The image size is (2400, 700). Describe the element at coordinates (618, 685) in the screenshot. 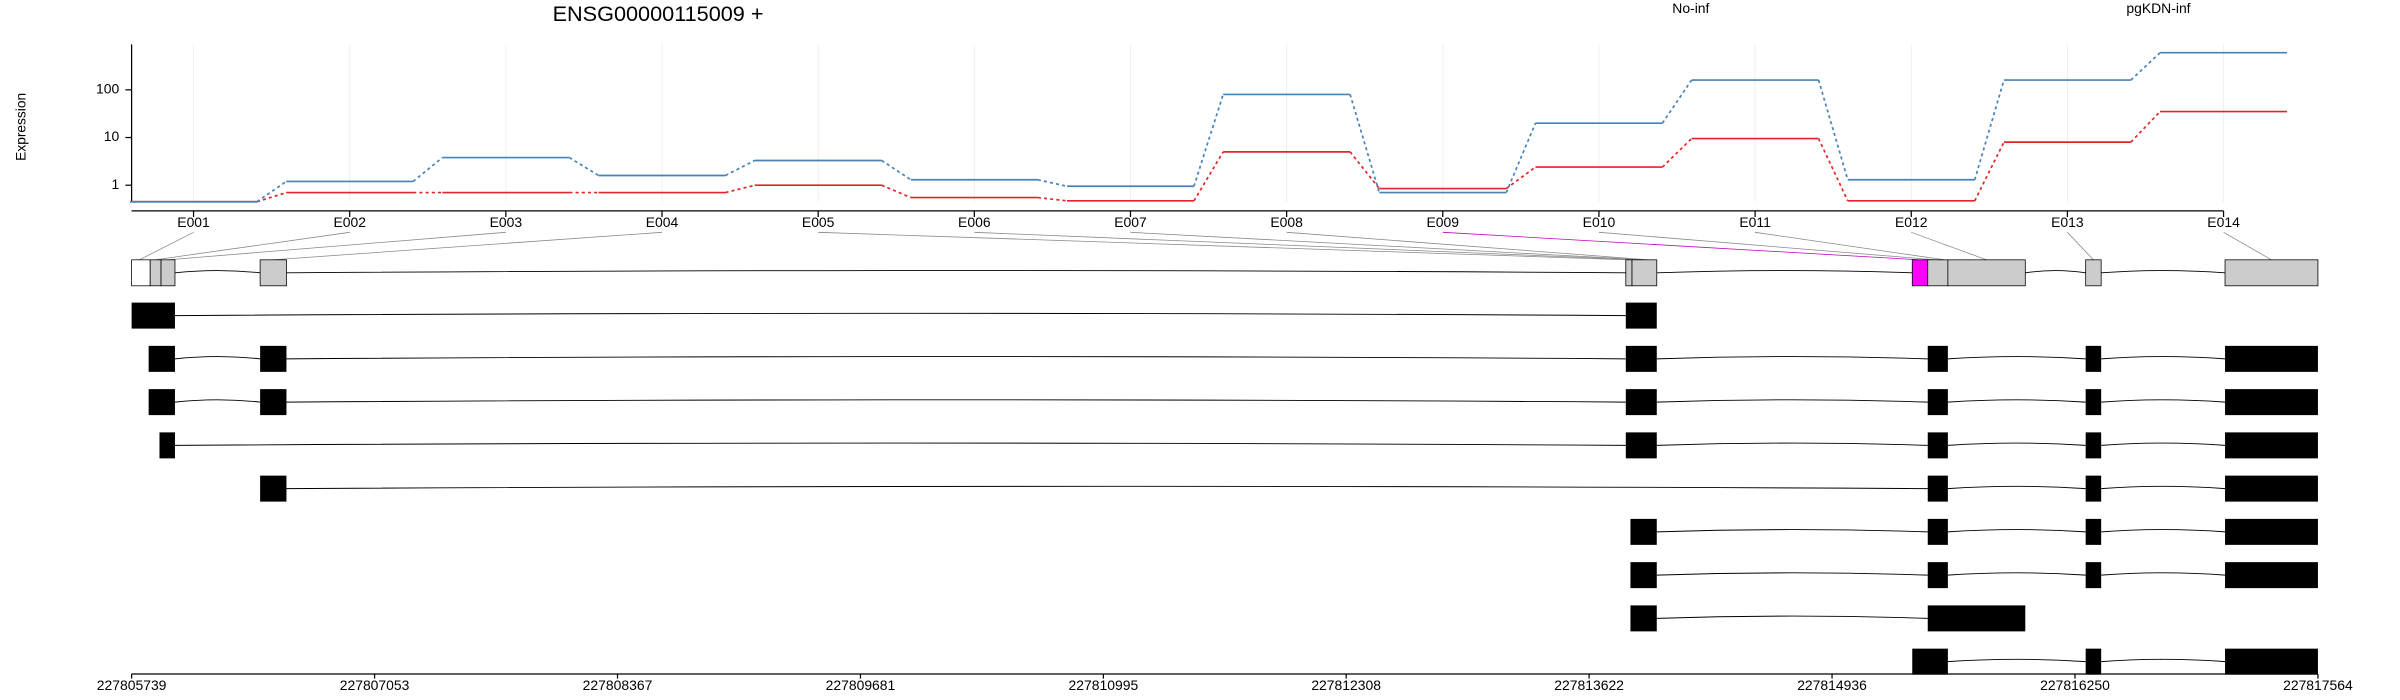

I see `genome-tick-label: 227808367` at that location.